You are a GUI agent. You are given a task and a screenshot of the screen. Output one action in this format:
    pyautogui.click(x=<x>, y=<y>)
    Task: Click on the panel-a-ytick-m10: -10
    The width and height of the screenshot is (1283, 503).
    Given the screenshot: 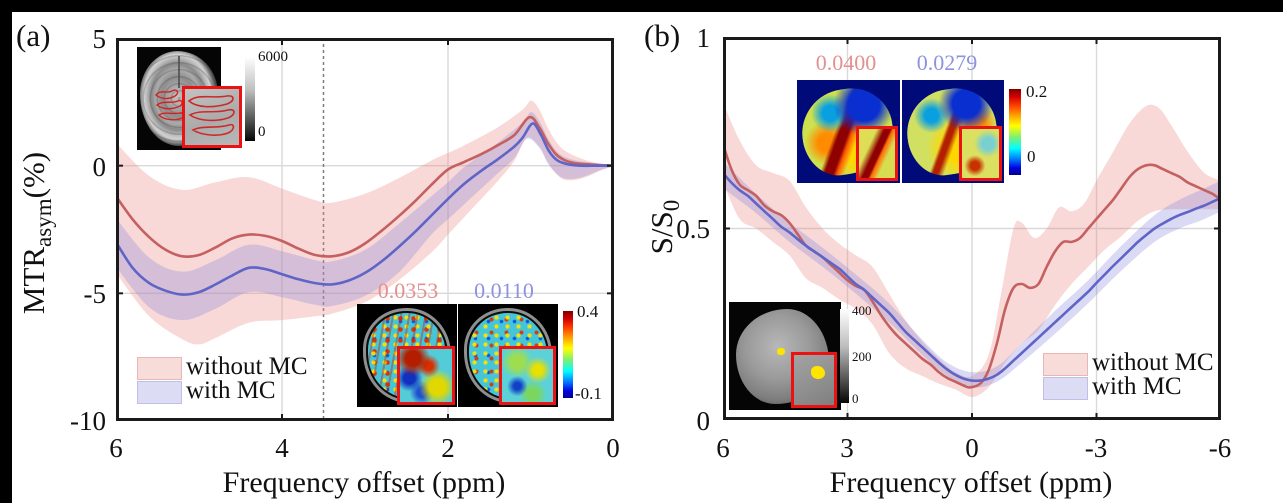 What is the action you would take?
    pyautogui.click(x=88, y=421)
    